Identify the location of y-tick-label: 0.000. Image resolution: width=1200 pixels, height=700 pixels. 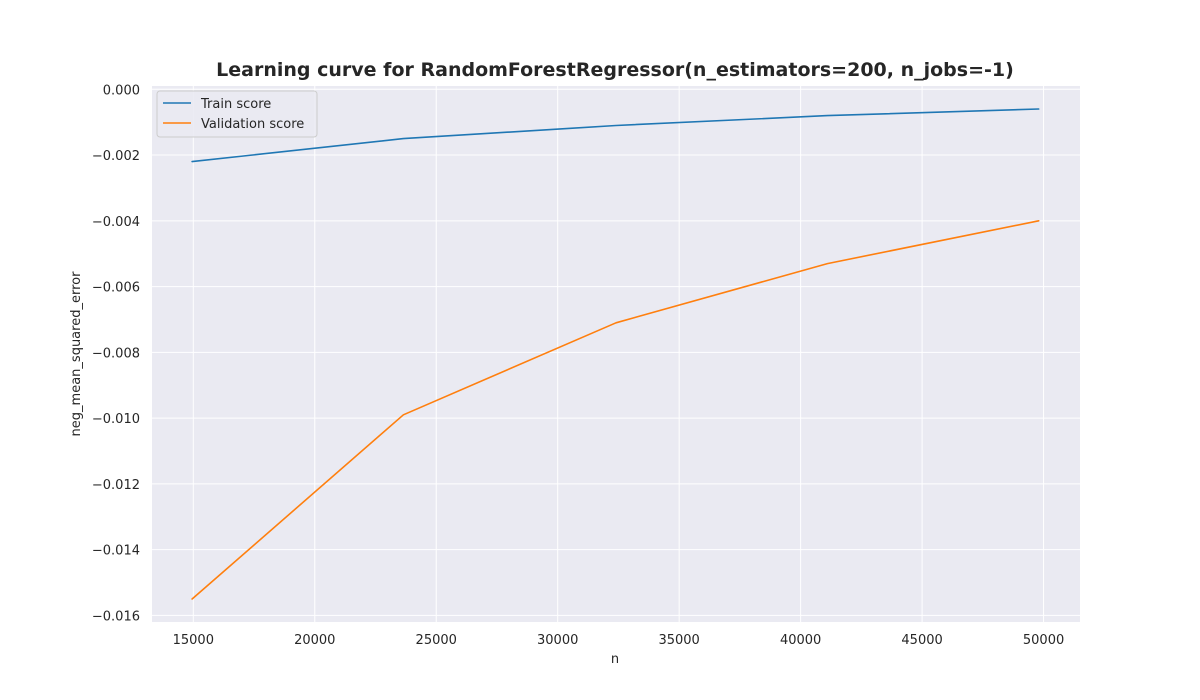
(121, 90).